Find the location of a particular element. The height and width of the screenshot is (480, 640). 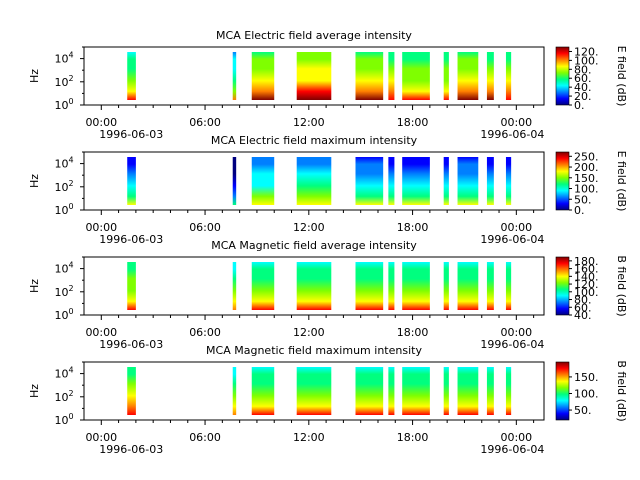

colorbar-tick-label: 60. is located at coordinates (583, 78).